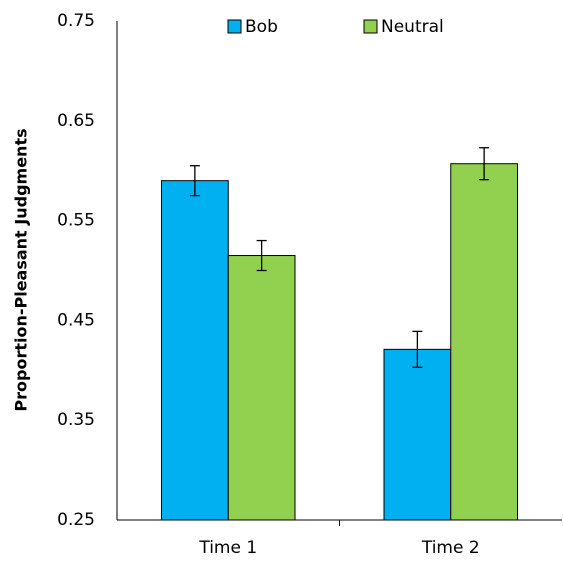 The width and height of the screenshot is (563, 564). What do you see at coordinates (261, 27) in the screenshot?
I see `legend-label: Bob` at bounding box center [261, 27].